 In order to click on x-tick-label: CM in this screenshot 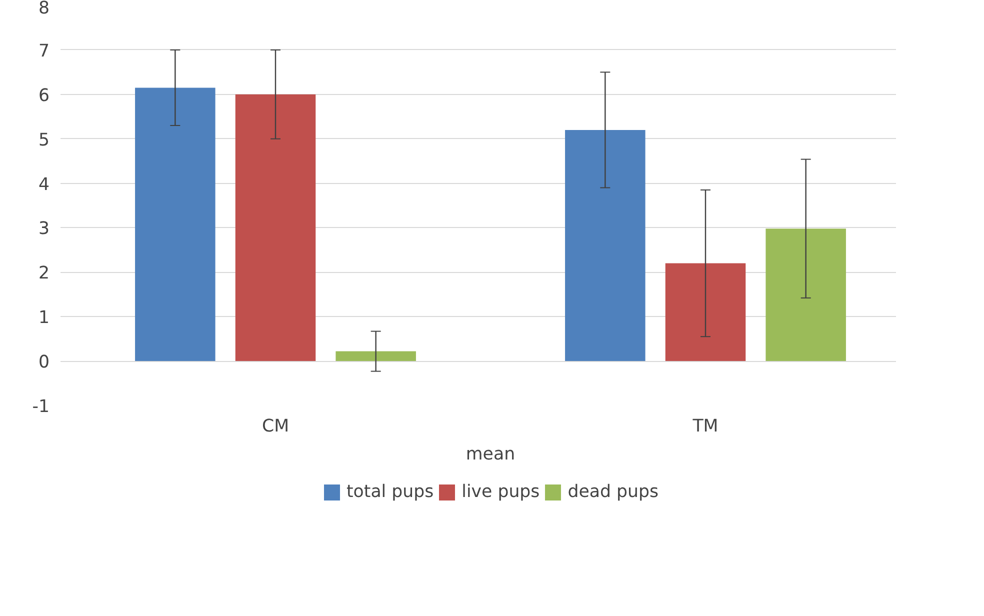, I will do `click(276, 426)`.